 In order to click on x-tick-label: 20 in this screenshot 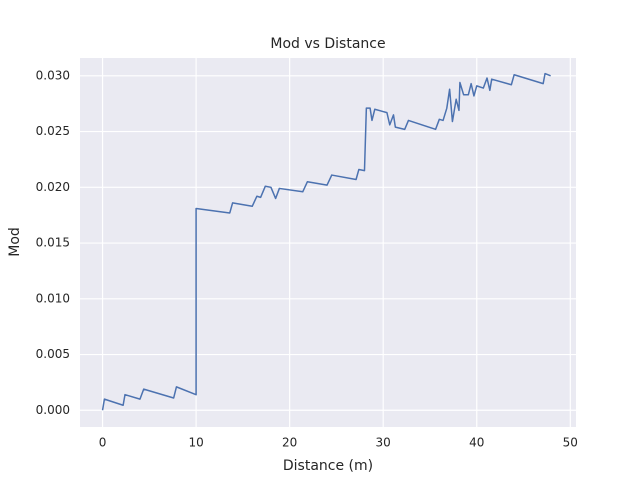, I will do `click(289, 443)`.